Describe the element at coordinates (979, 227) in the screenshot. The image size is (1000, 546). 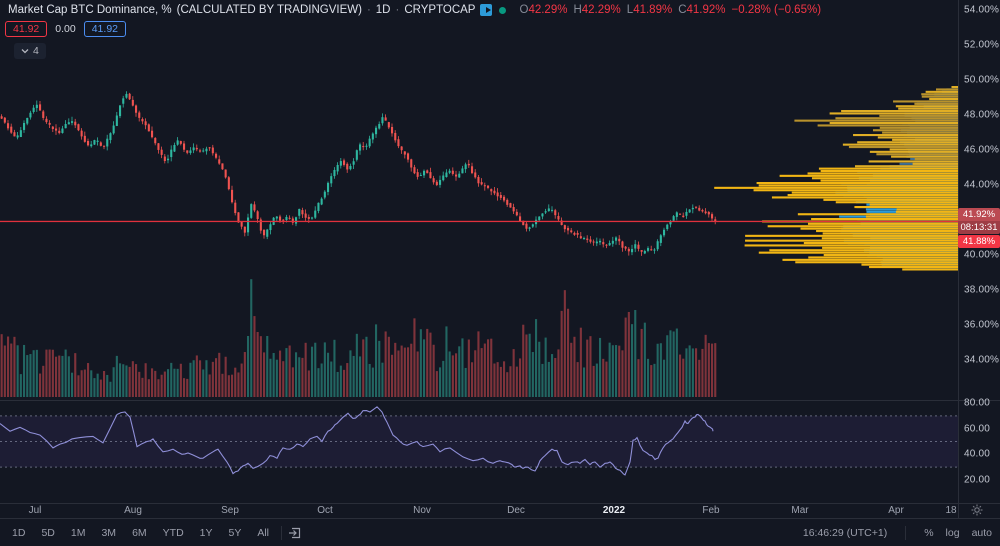
I see `bar-countdown-label: 08:13:31` at that location.